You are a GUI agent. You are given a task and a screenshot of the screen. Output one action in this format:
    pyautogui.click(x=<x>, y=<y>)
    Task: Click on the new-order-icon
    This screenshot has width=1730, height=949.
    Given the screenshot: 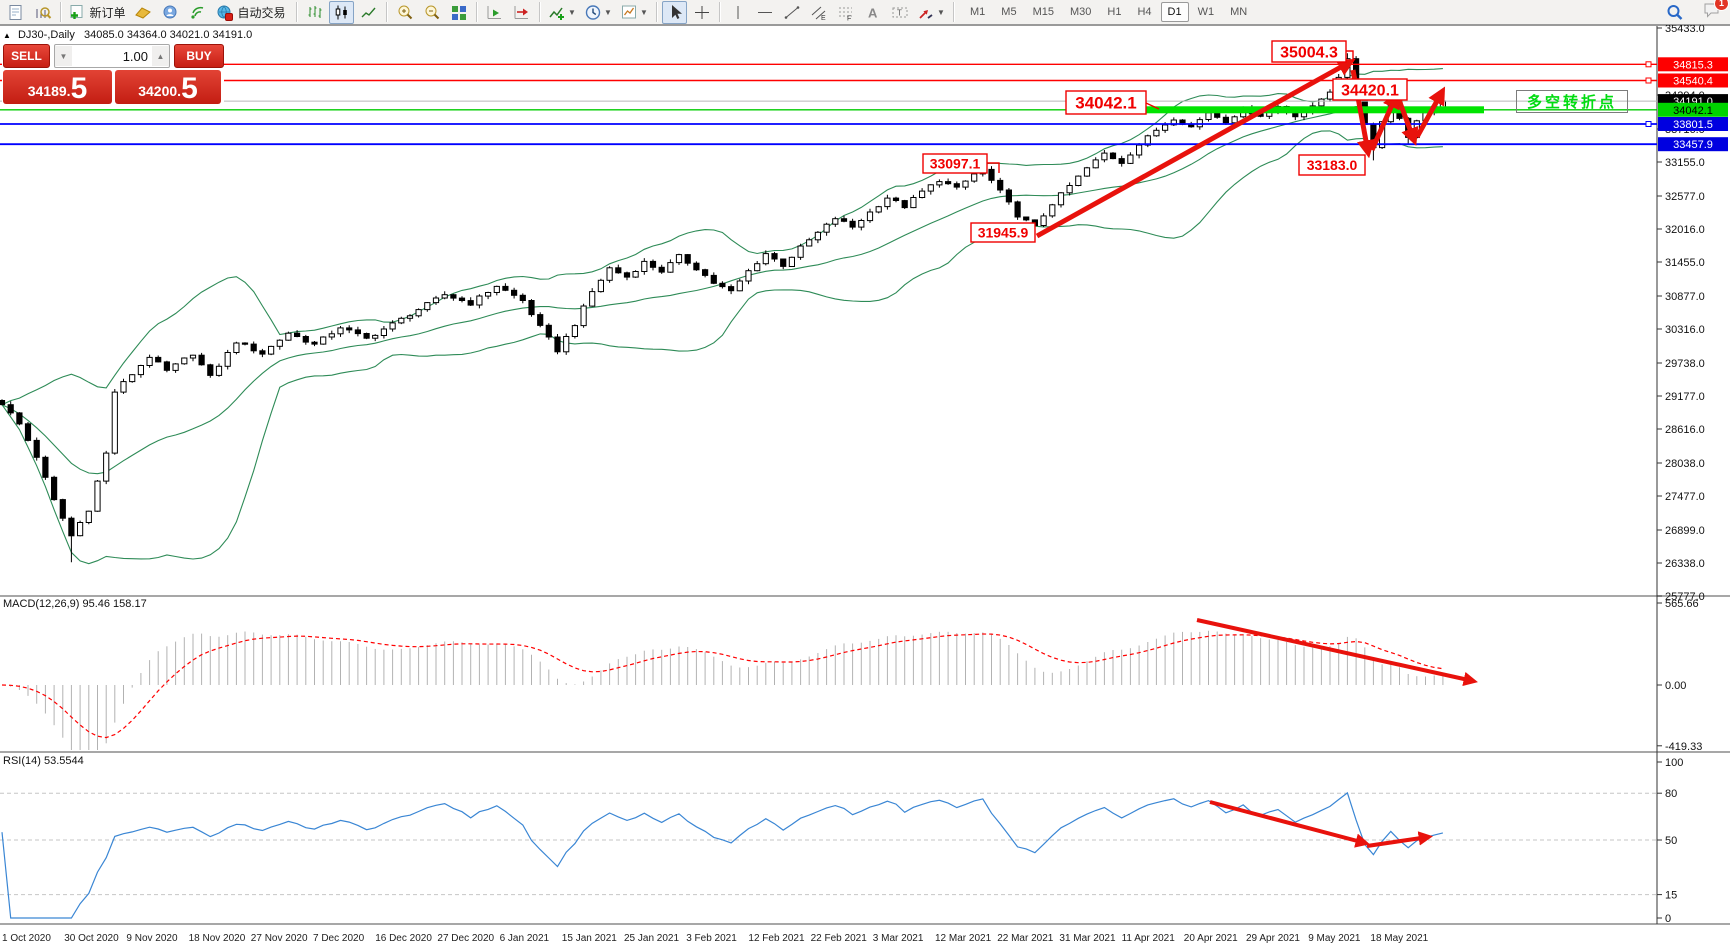 What is the action you would take?
    pyautogui.click(x=76, y=11)
    